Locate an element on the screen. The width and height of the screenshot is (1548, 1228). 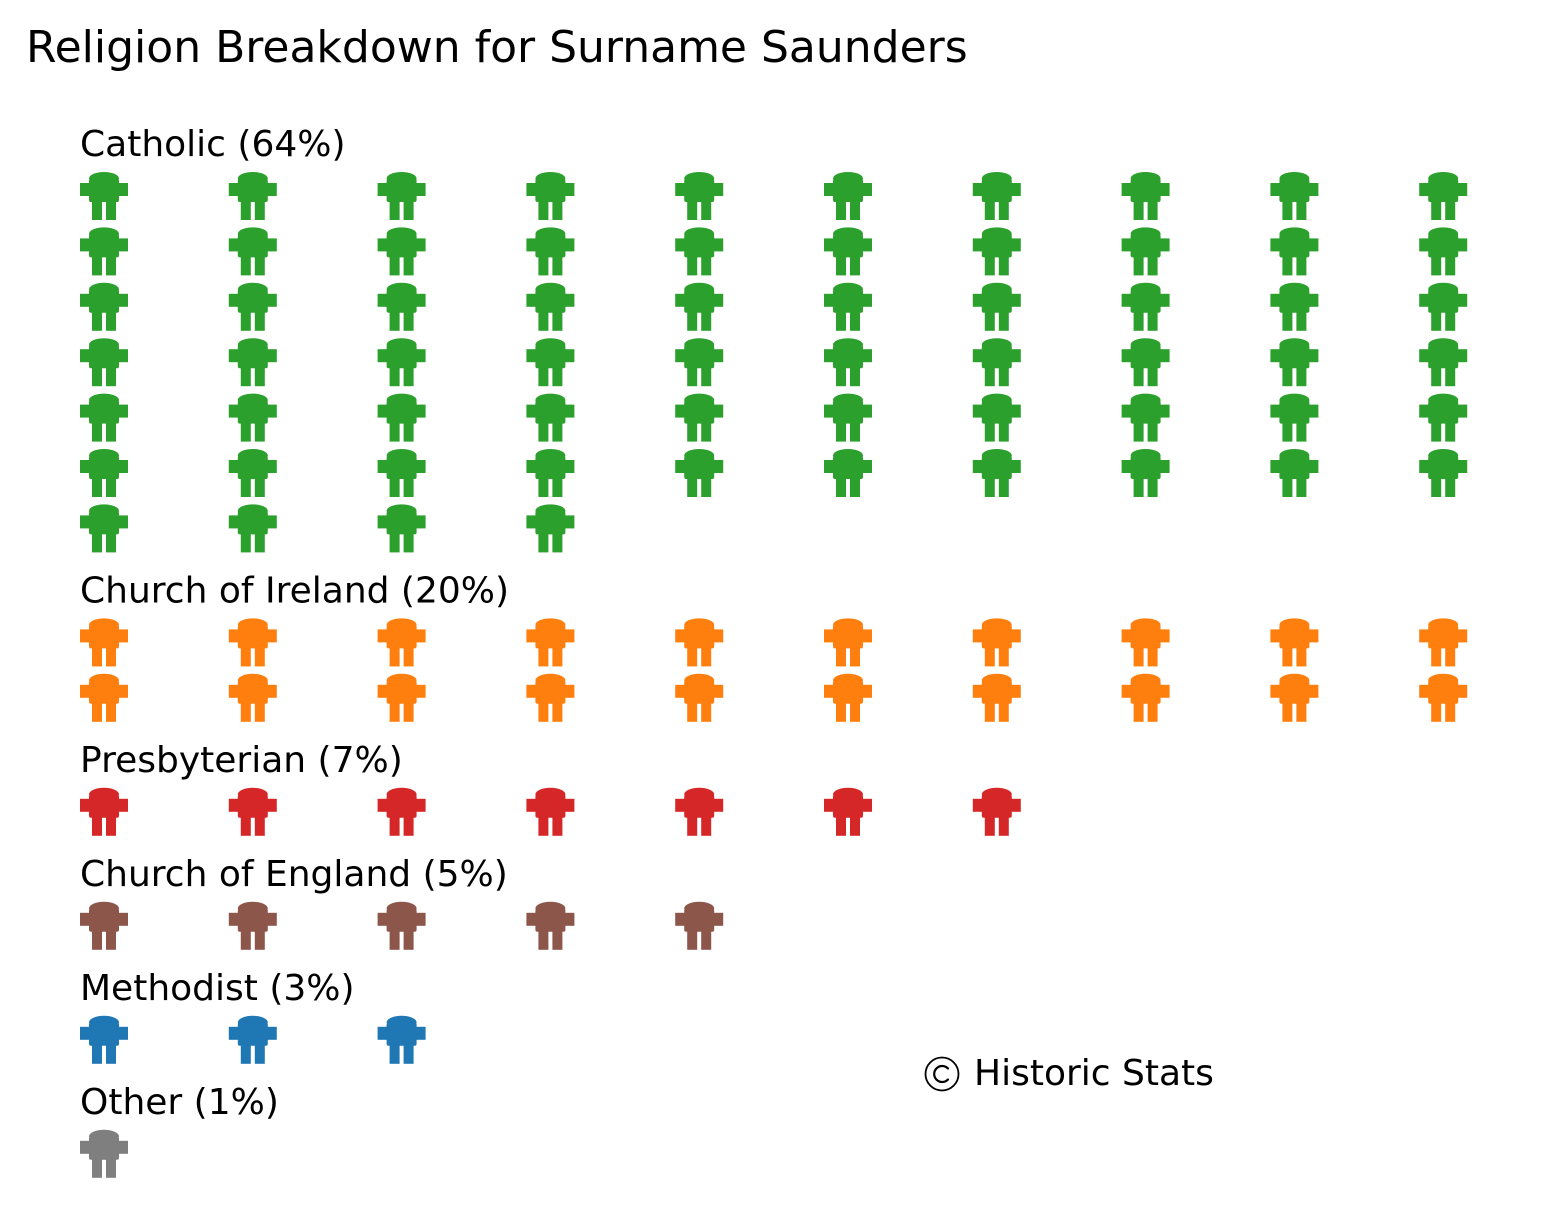
category-label: Church of Ireland (20%) is located at coordinates (294, 590).